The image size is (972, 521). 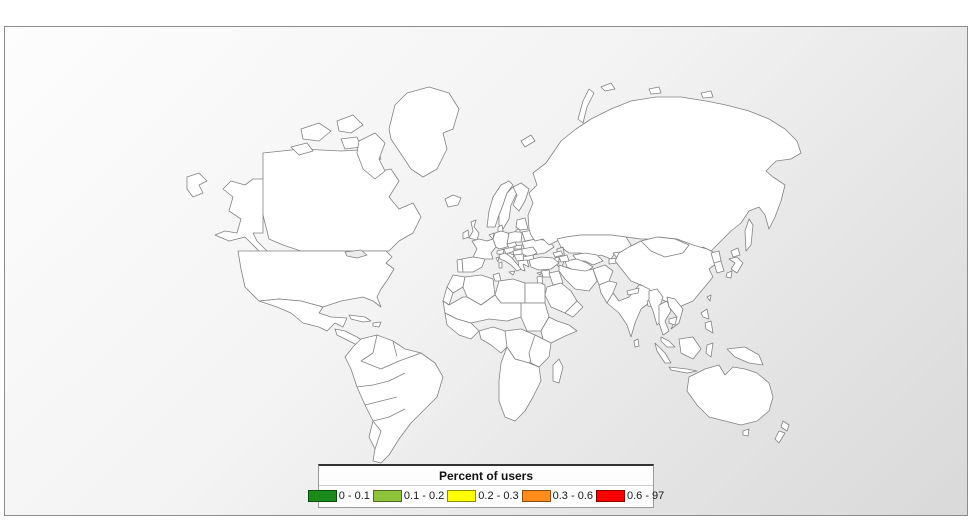 I want to click on country-iraq, so click(x=556, y=278).